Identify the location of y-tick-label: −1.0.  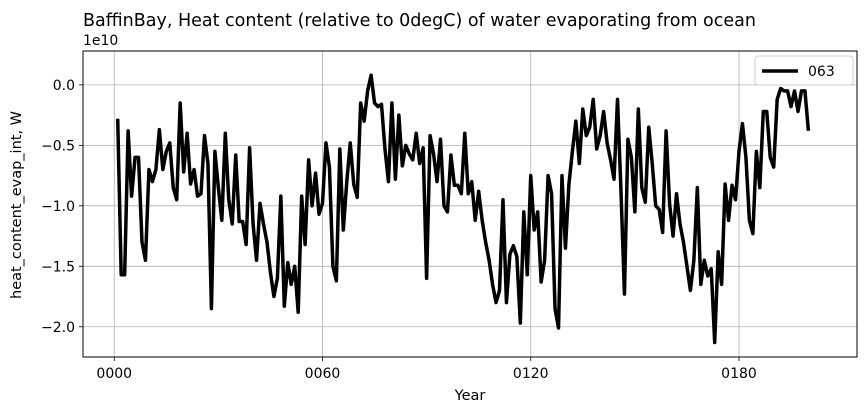
(58, 207).